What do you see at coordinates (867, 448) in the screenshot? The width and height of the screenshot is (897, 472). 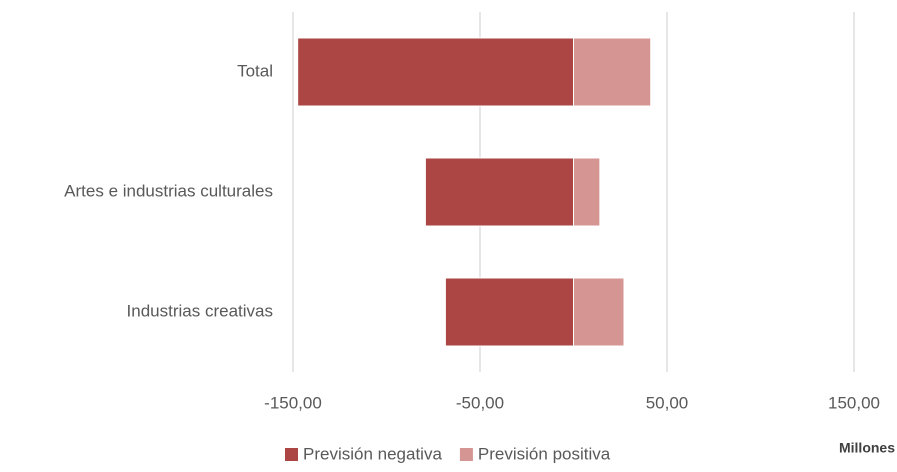 I see `unit-label: Millones` at bounding box center [867, 448].